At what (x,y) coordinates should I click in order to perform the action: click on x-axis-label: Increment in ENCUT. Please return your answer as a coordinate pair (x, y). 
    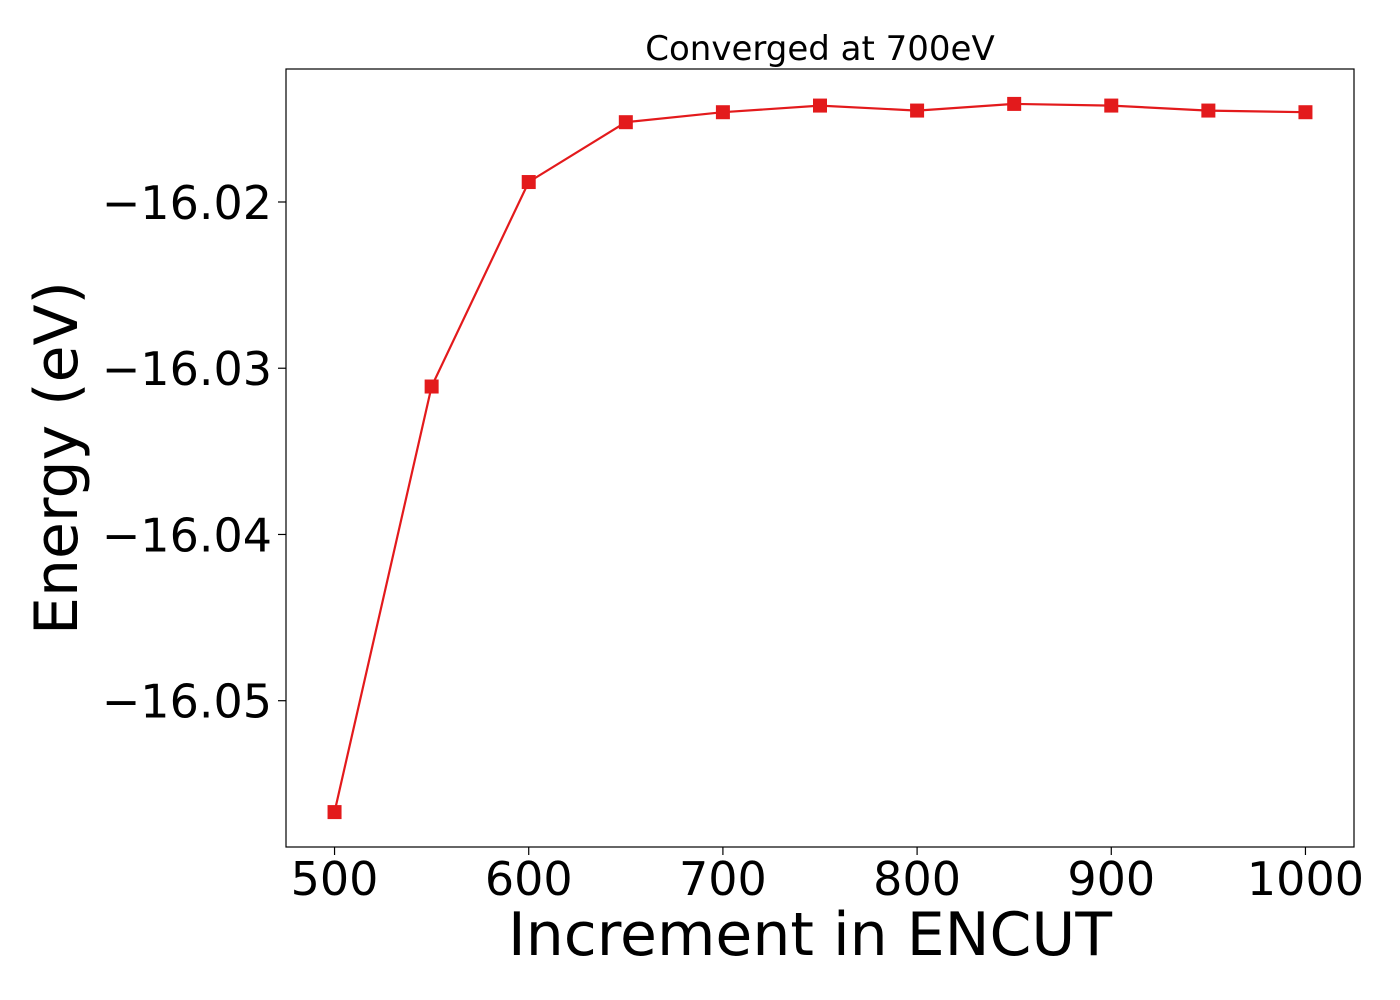
    Looking at the image, I should click on (810, 935).